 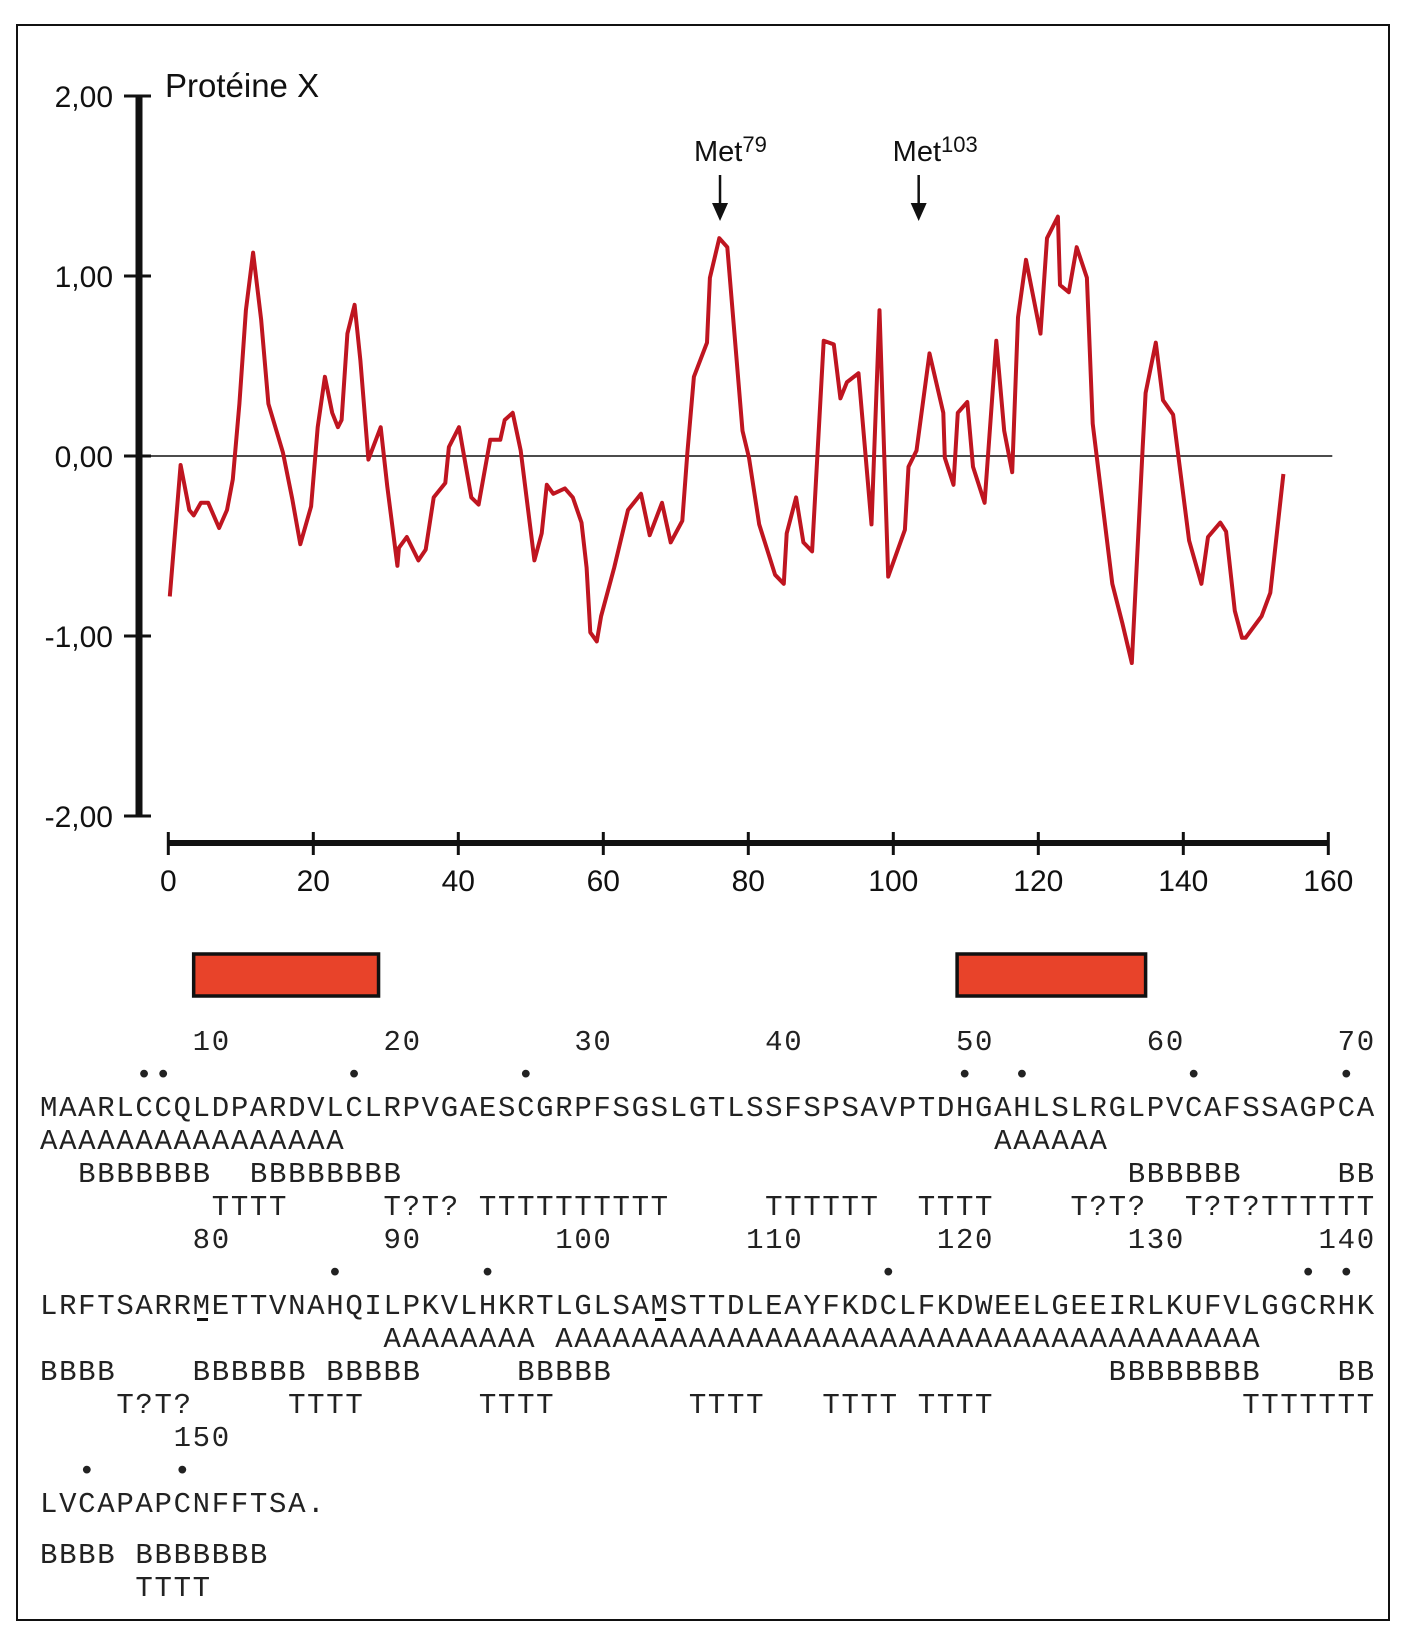 What do you see at coordinates (959, 144) in the screenshot?
I see `annotation-superscript: 103` at bounding box center [959, 144].